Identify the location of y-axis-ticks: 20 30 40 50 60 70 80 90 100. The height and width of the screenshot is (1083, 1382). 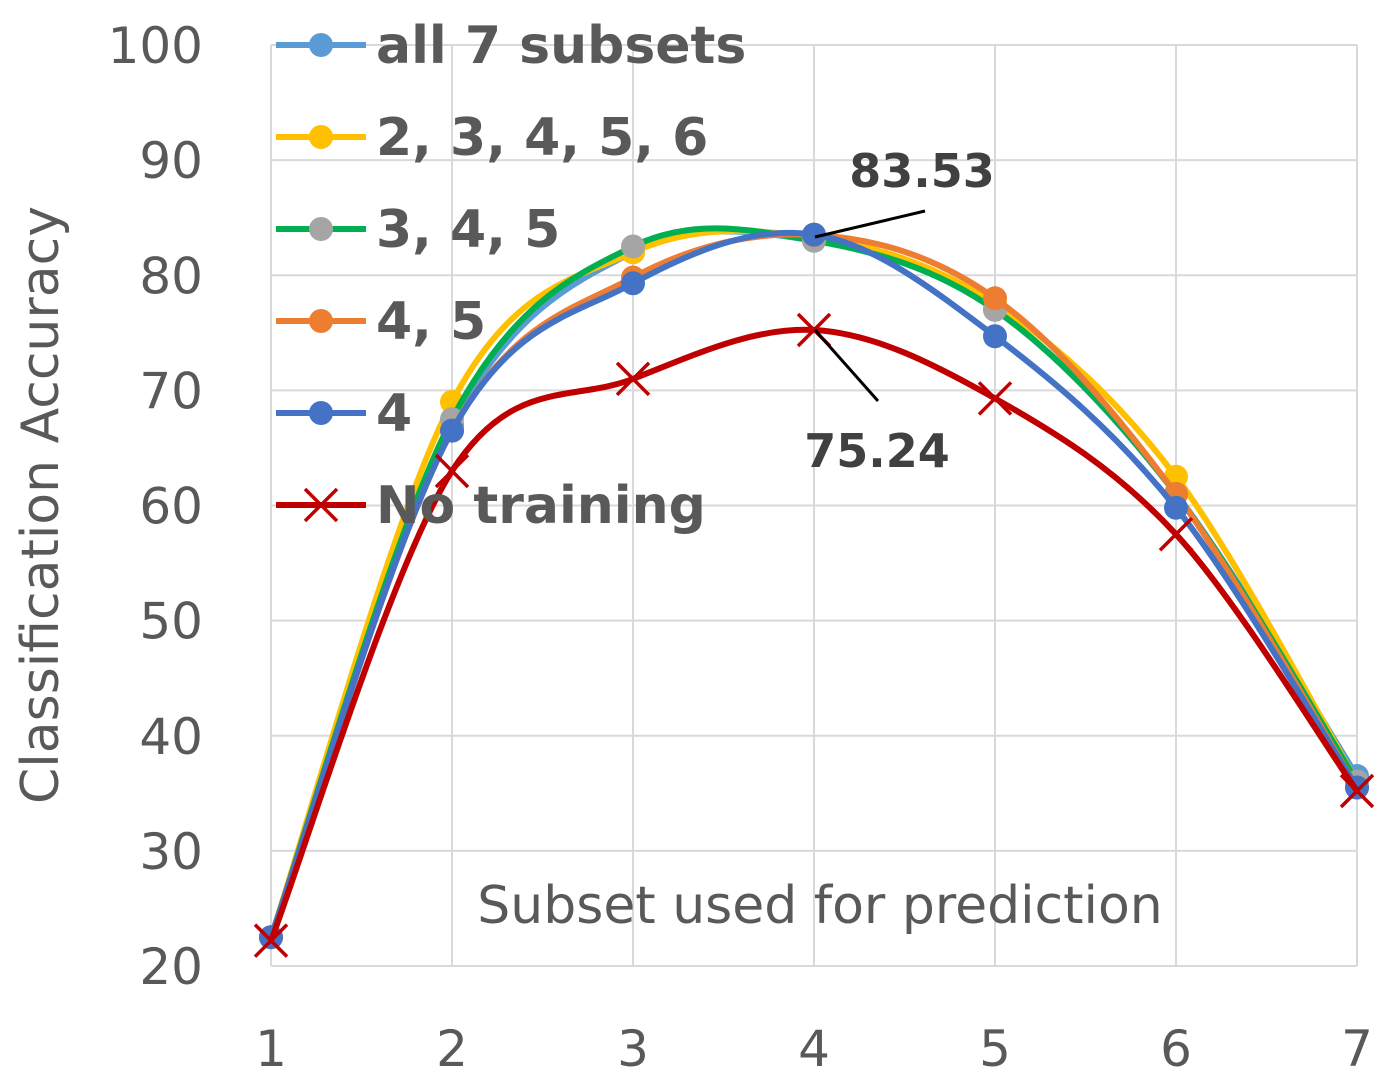
(155, 506).